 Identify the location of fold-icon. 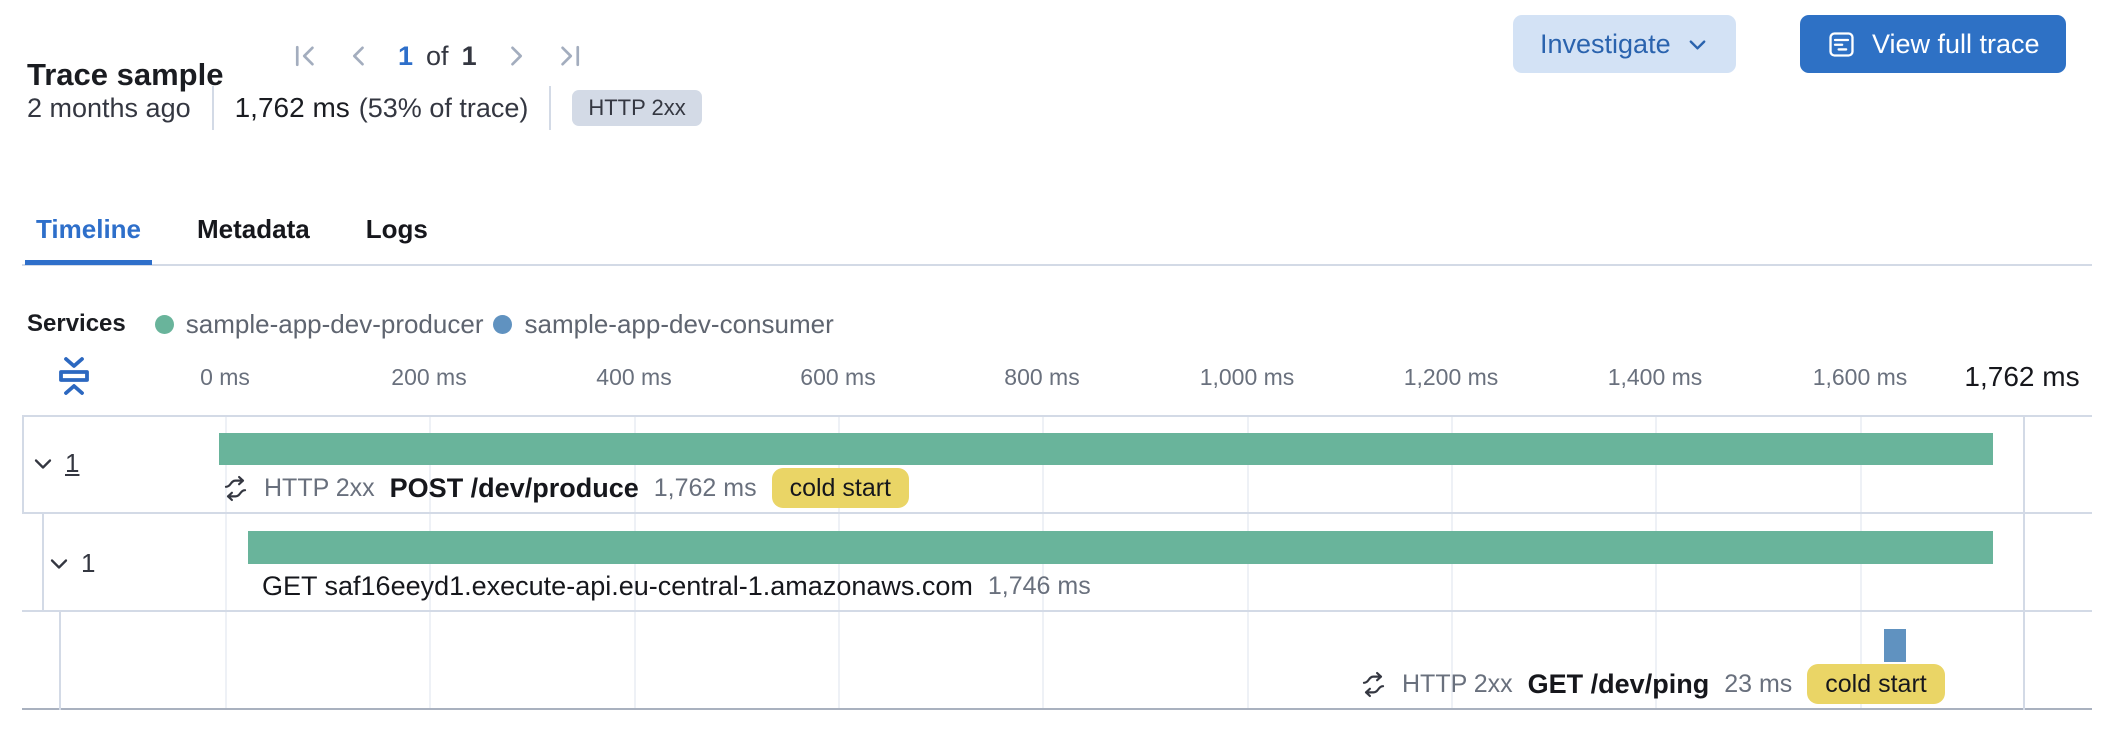
(74, 376).